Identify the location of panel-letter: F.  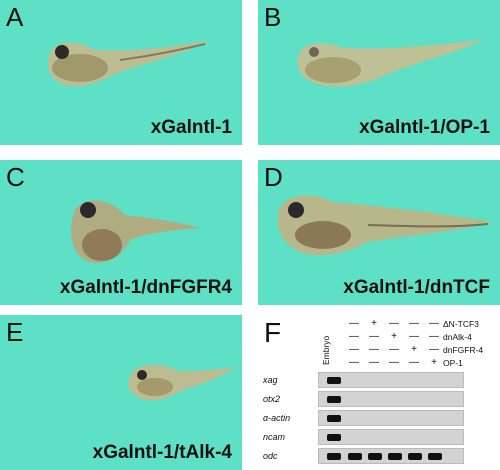
(273, 332).